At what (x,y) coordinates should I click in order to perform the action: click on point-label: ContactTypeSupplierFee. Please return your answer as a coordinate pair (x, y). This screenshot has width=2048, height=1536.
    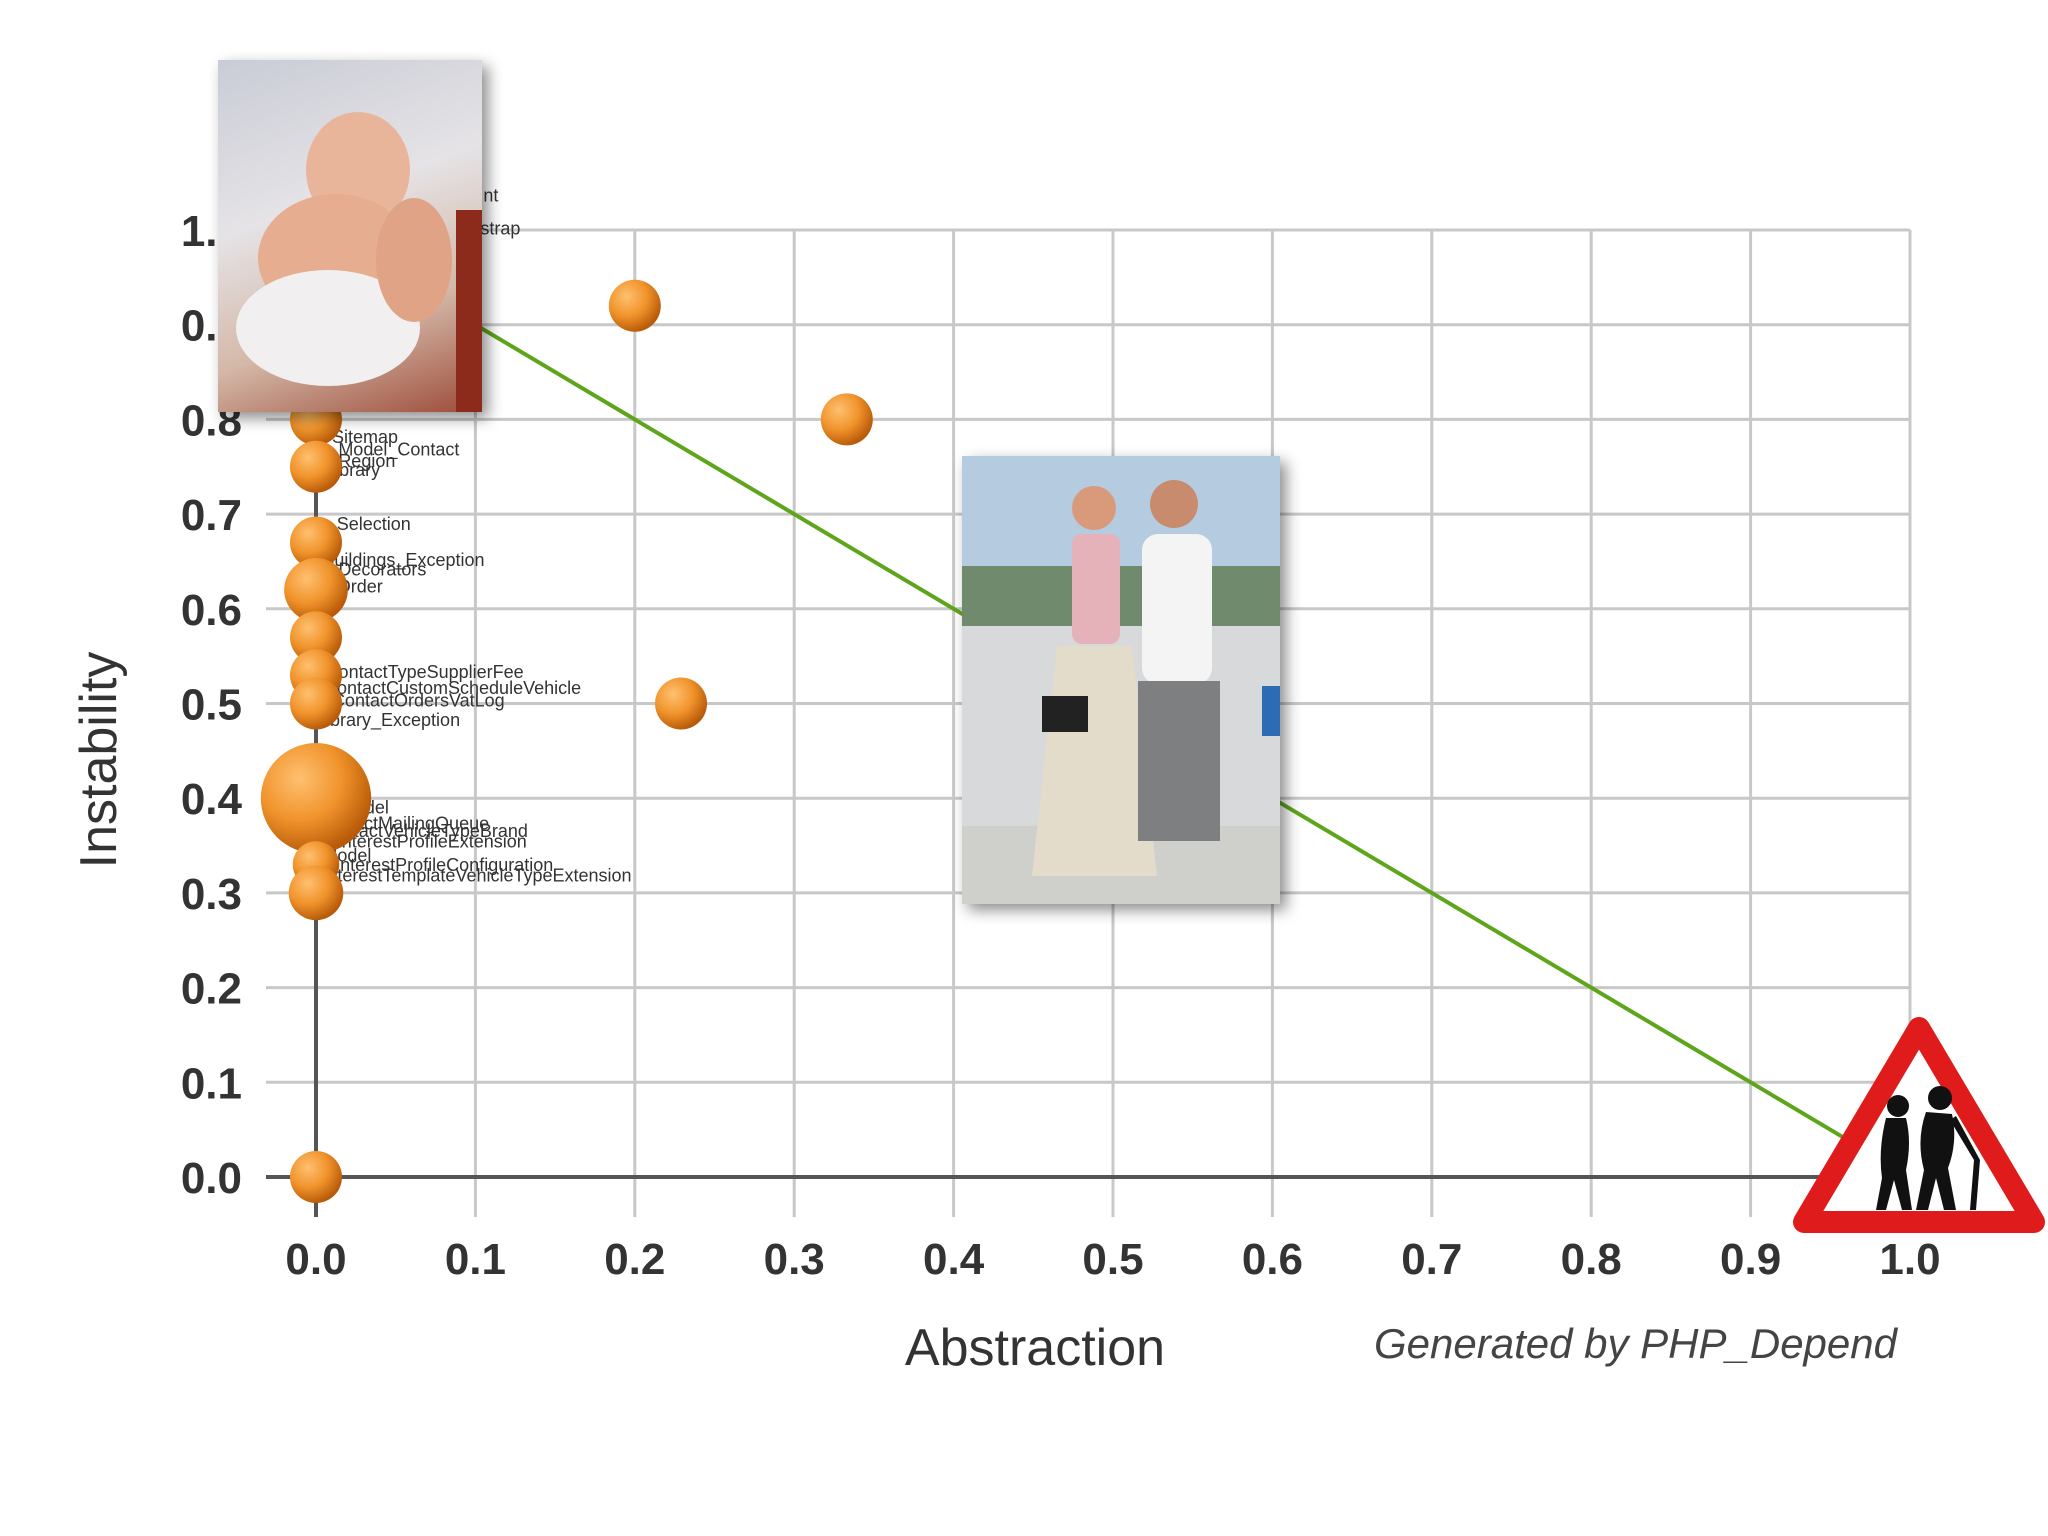
    Looking at the image, I should click on (425, 672).